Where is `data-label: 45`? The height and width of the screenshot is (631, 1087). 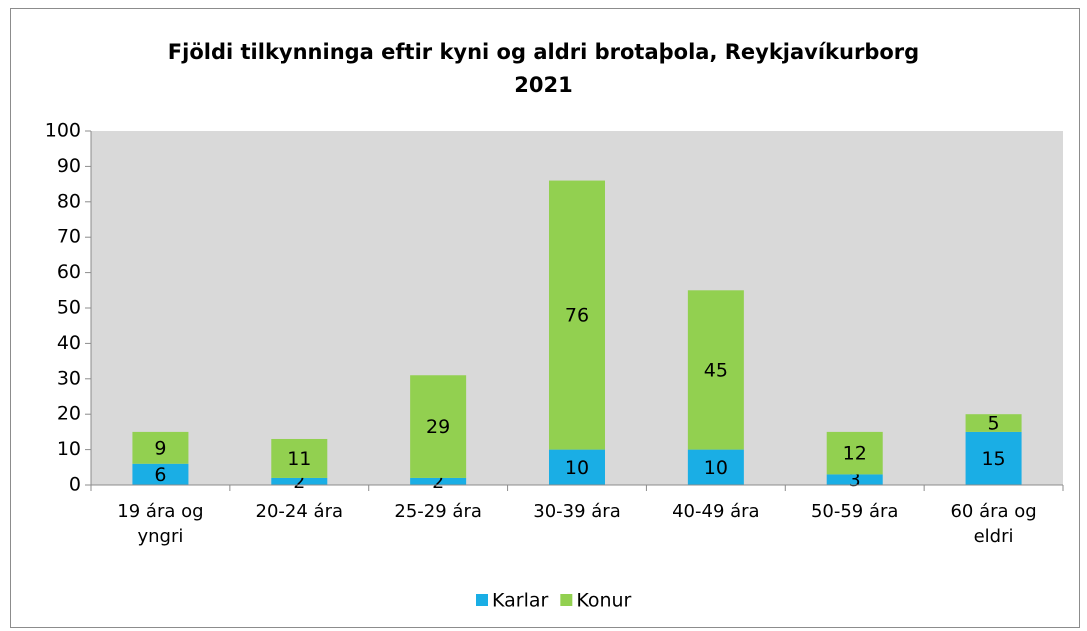 data-label: 45 is located at coordinates (716, 370).